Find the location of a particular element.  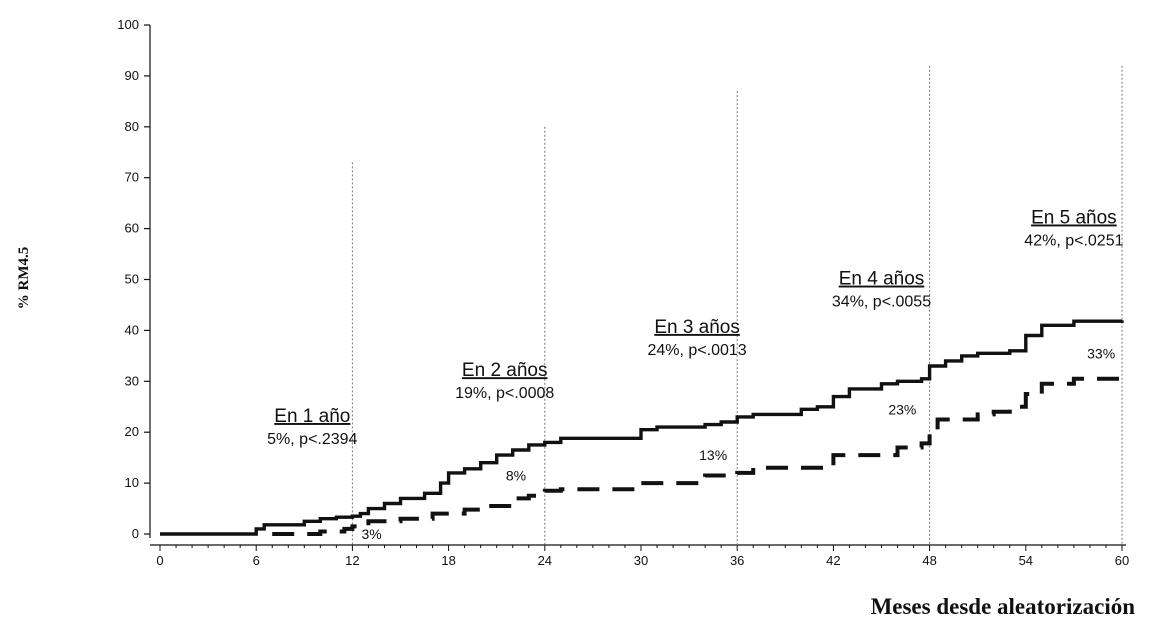

annotation-stat: 24%, p<.0013 is located at coordinates (697, 350).